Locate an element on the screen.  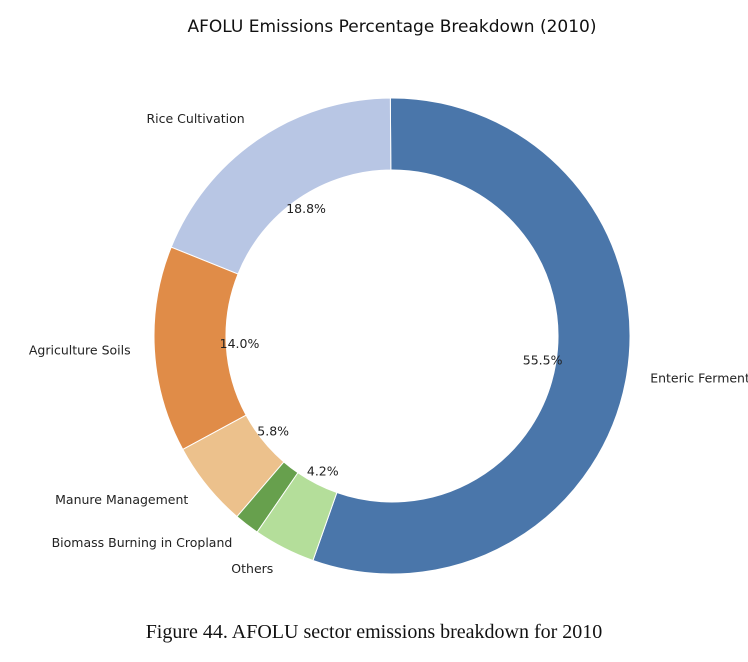
pct-label-manure-management: 5.8% is located at coordinates (273, 430).